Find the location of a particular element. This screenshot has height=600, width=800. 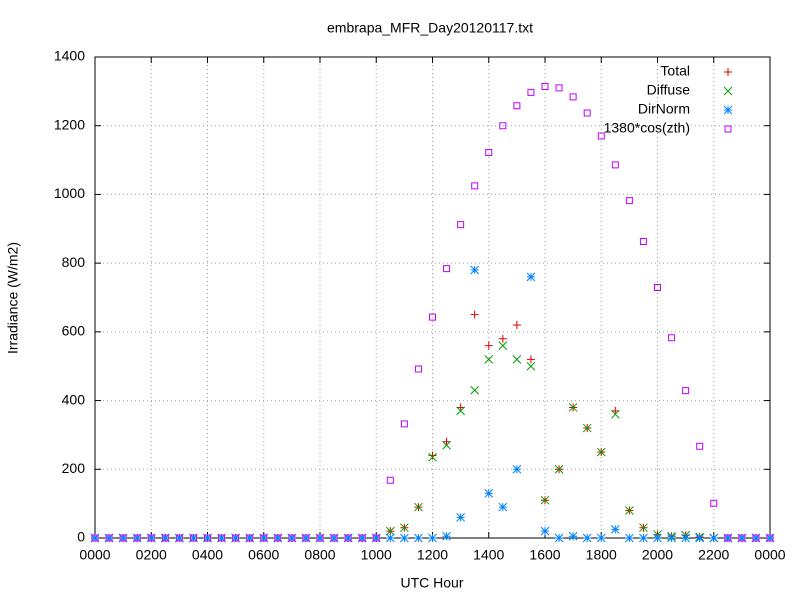

y-tick-label: 1200 is located at coordinates (69, 124).